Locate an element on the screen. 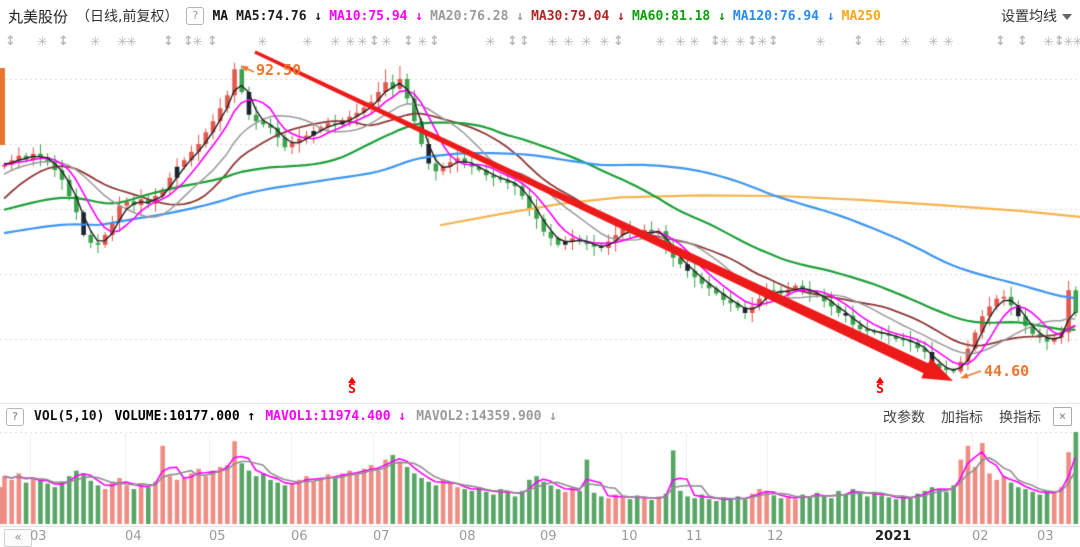 Image resolution: width=1080 pixels, height=547 pixels. indicator-buttons: 改参数 加指标 换指标 is located at coordinates (962, 417).